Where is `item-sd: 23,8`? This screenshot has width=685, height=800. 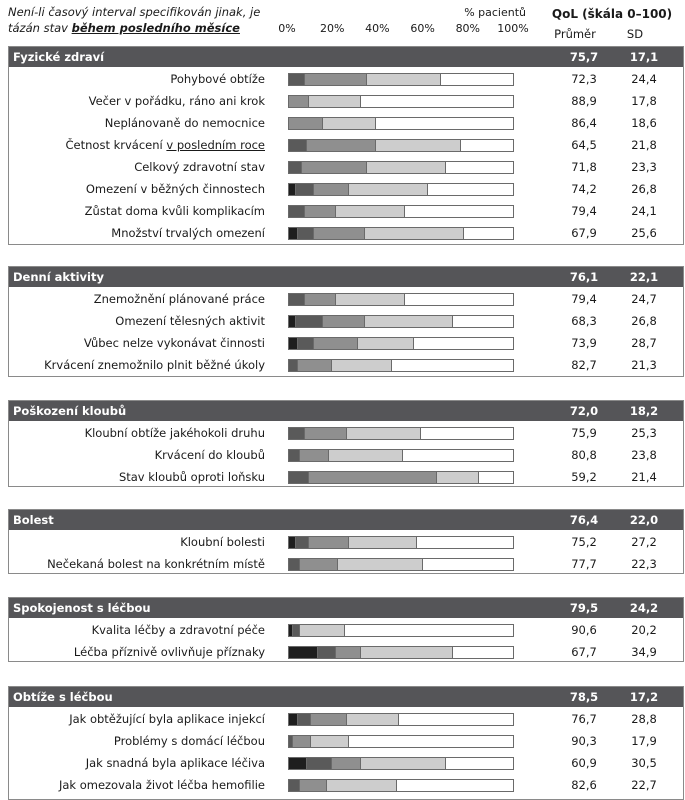 item-sd: 23,8 is located at coordinates (644, 455).